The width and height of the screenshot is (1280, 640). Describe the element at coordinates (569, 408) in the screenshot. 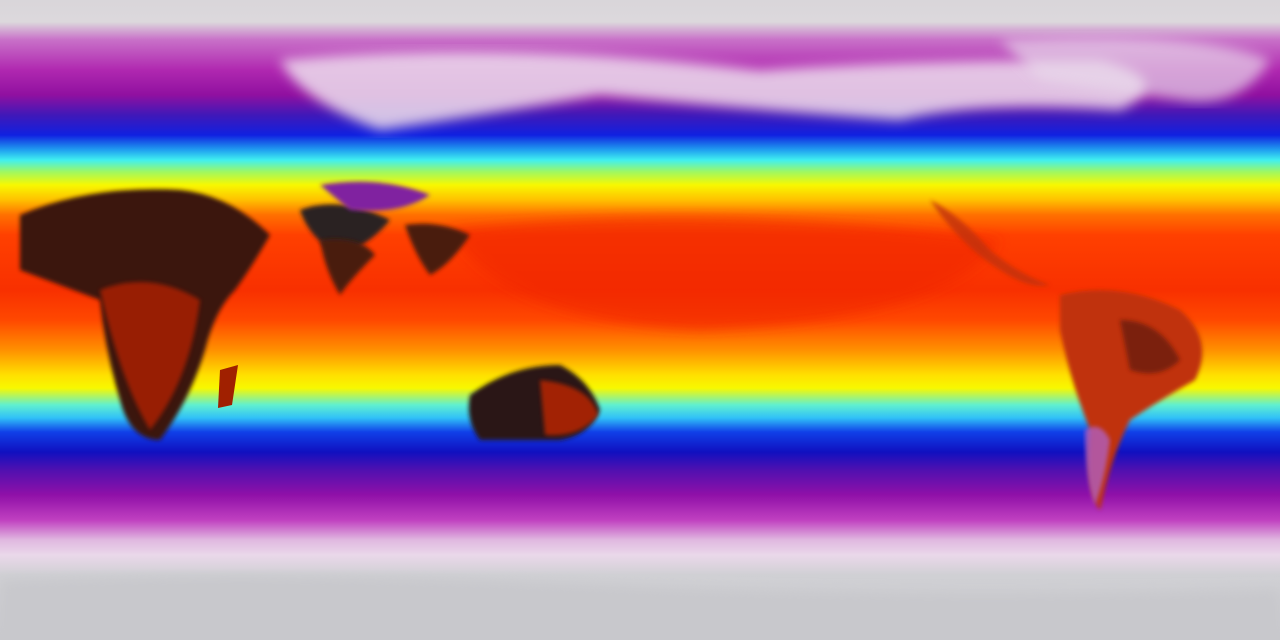

I see `australia-east-warm` at that location.